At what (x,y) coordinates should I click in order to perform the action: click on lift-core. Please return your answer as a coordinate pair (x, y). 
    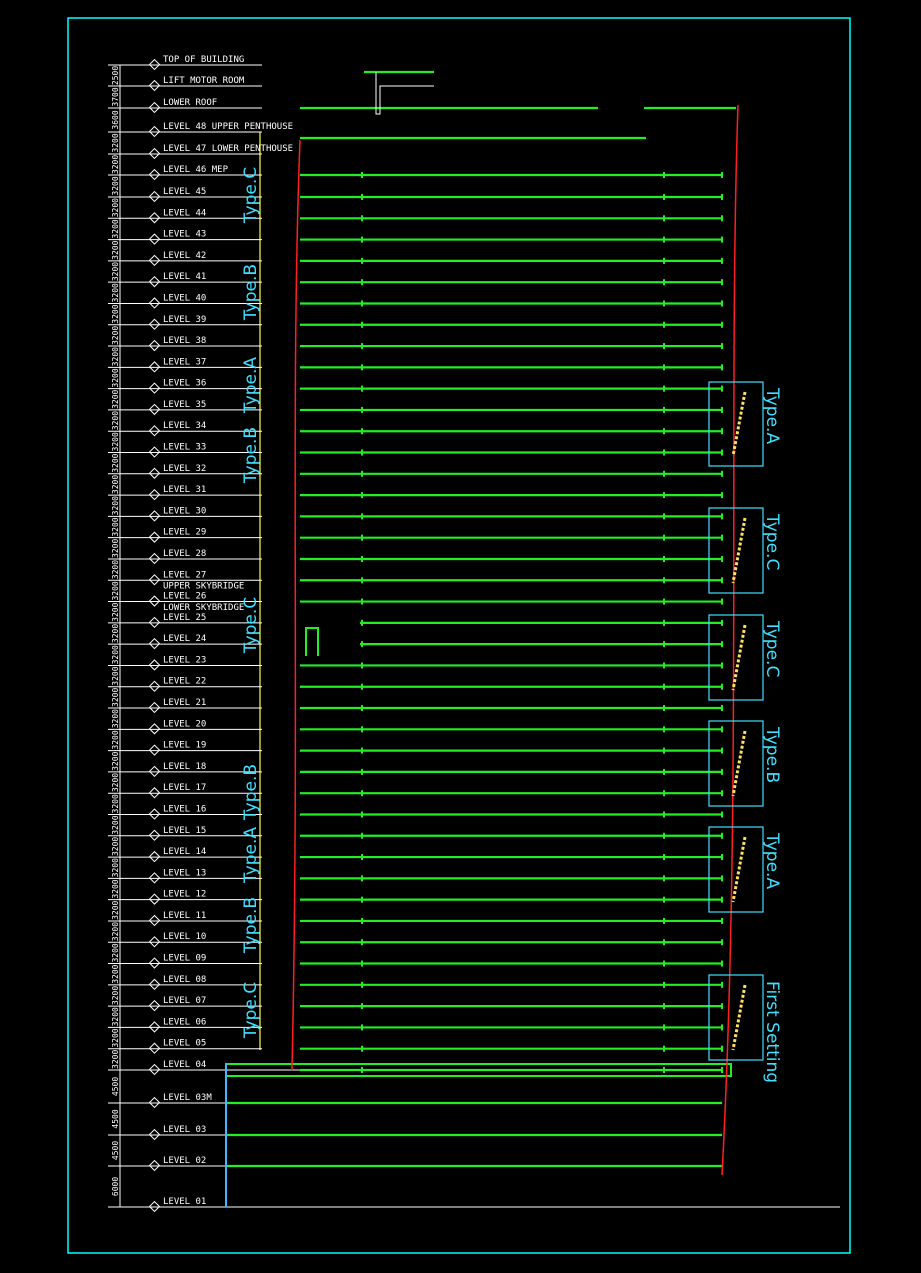
    Looking at the image, I should click on (404, 93).